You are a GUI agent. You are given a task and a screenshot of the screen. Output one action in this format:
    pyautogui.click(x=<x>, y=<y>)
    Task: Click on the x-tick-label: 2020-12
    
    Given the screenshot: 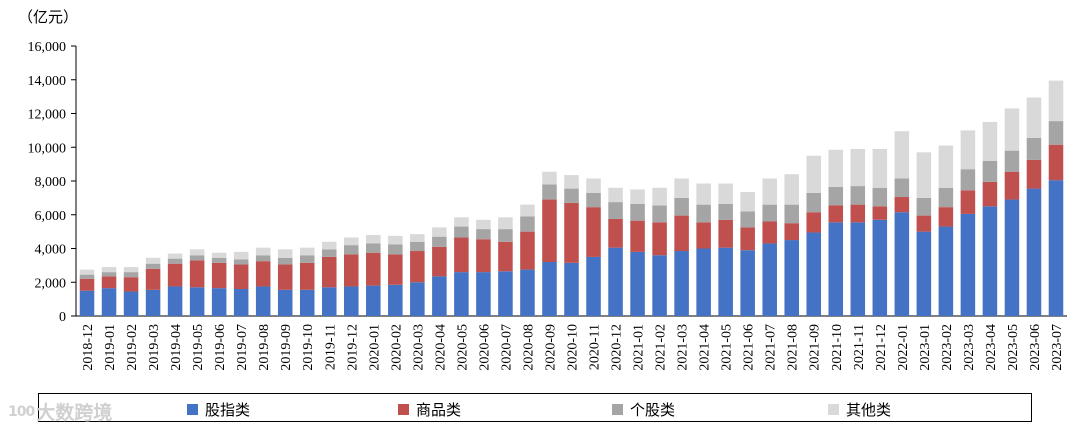 What is the action you would take?
    pyautogui.click(x=617, y=347)
    